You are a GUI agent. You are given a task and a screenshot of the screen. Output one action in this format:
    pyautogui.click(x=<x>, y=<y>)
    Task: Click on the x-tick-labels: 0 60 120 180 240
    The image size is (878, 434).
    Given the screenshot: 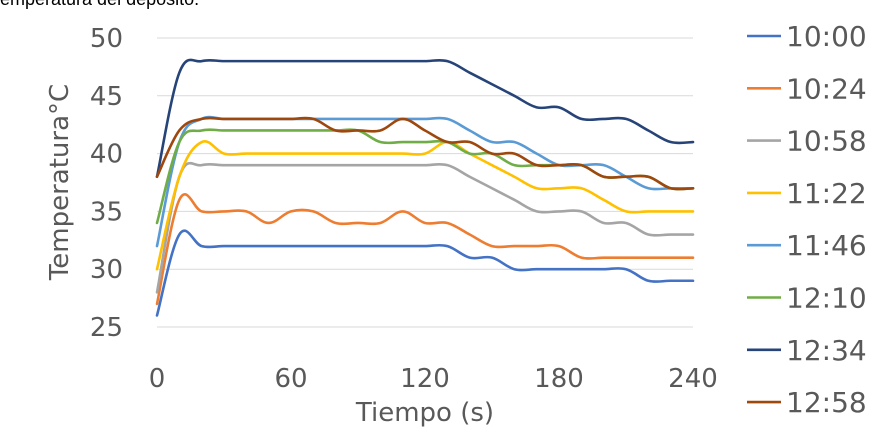 What is the action you would take?
    pyautogui.click(x=433, y=379)
    